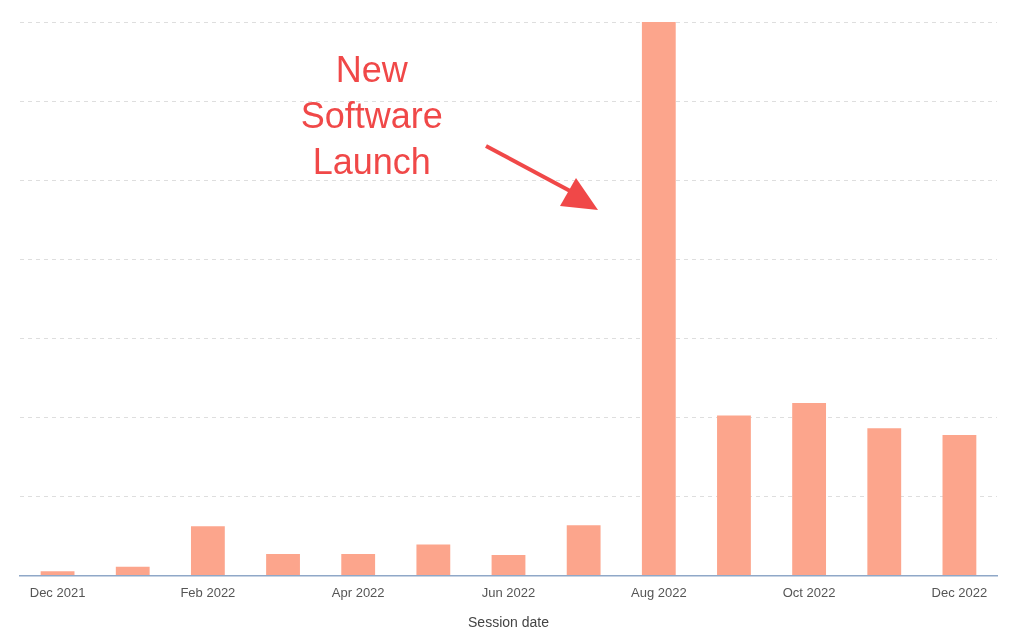 The image size is (1017, 644). What do you see at coordinates (509, 622) in the screenshot?
I see `x-axis-title: Session date` at bounding box center [509, 622].